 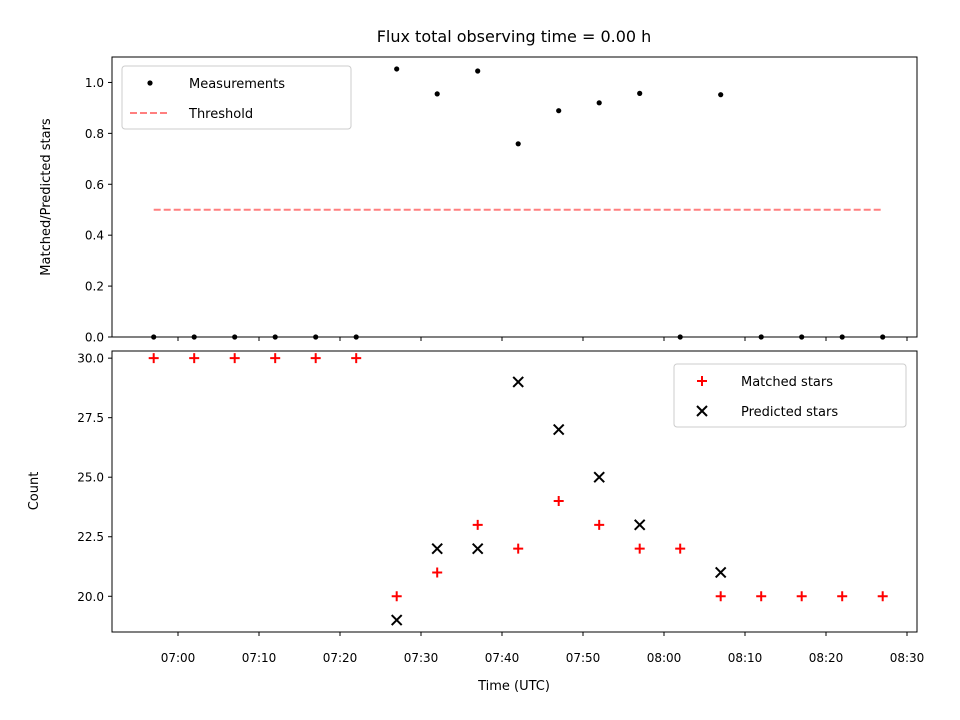 What do you see at coordinates (789, 412) in the screenshot?
I see `legend-label: Predicted stars` at bounding box center [789, 412].